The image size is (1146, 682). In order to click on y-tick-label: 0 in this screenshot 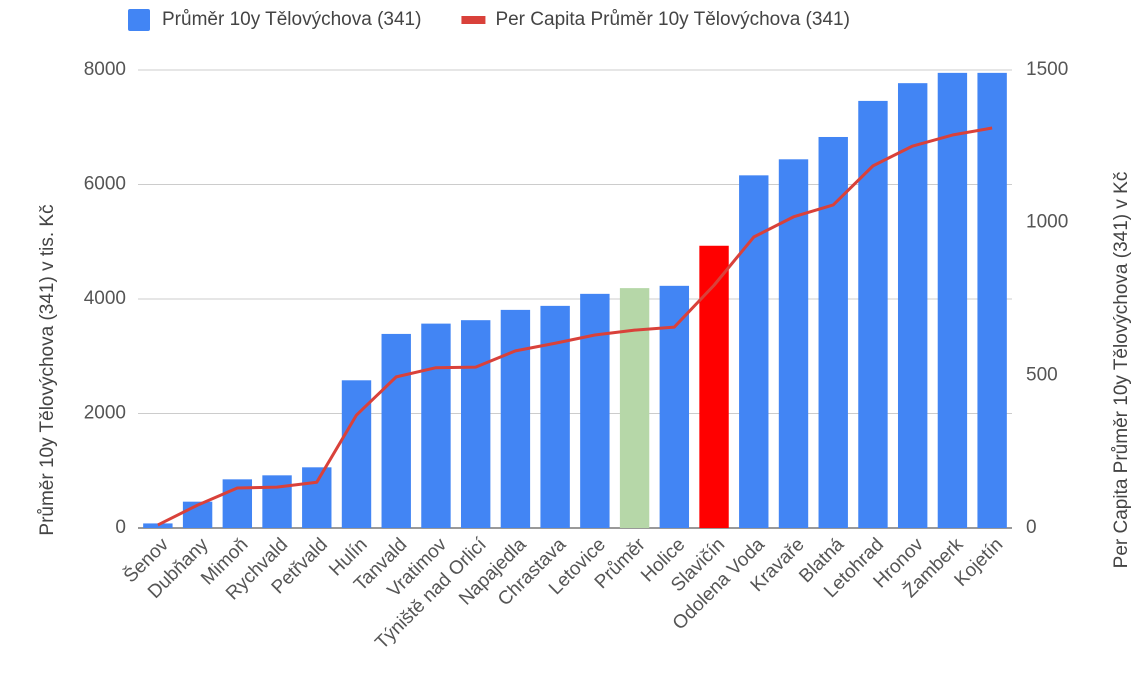, I will do `click(120, 527)`.